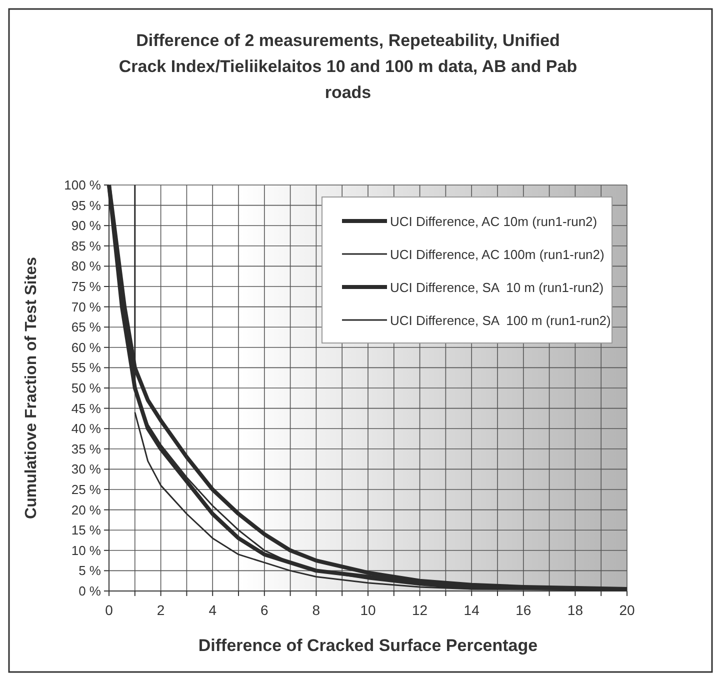 This screenshot has height=682, width=723. I want to click on chart-title: Difference of 2 measurements, Repeteability, Unified Crack Index/Tieliikelaitos 10 and 100 m data, AB and Pab roads, so click(348, 66).